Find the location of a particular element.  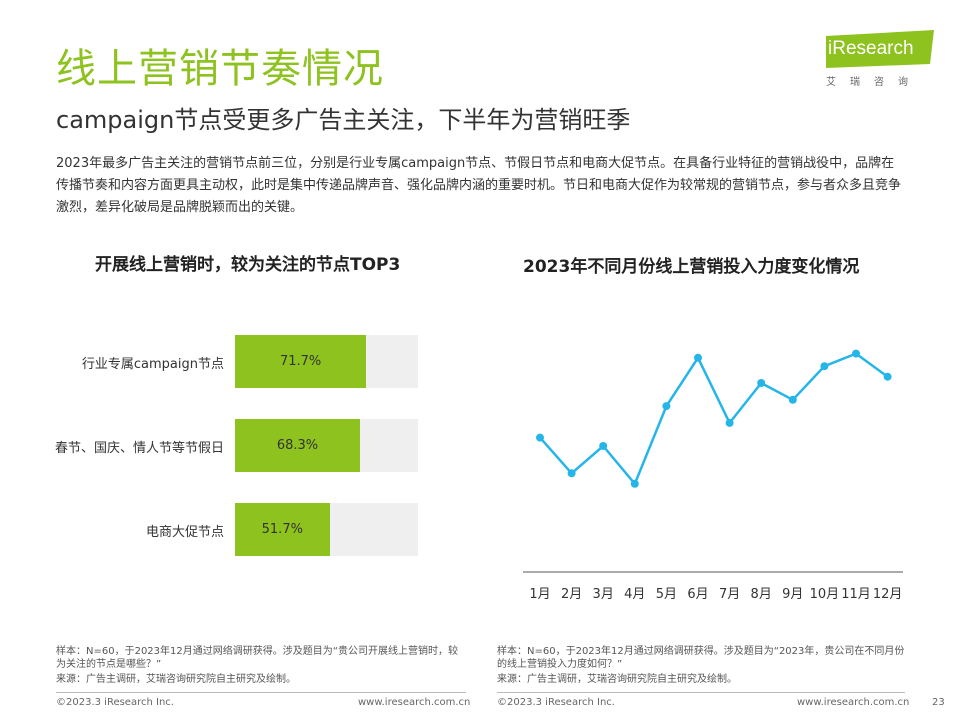

bar-ecommerce is located at coordinates (282, 529).